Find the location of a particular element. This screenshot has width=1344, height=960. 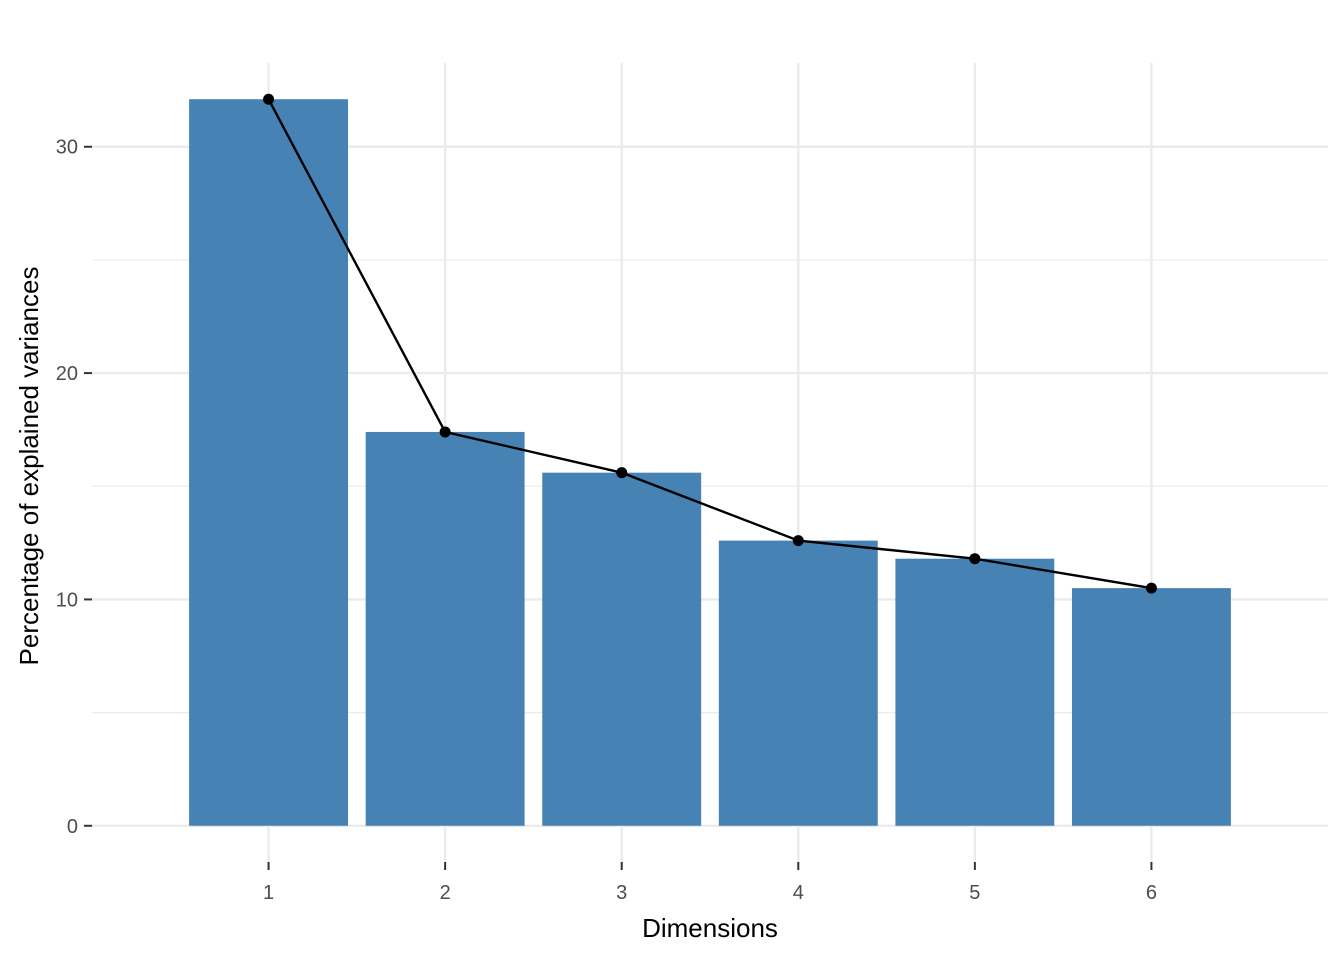

y-tick-label: 10 is located at coordinates (67, 600).